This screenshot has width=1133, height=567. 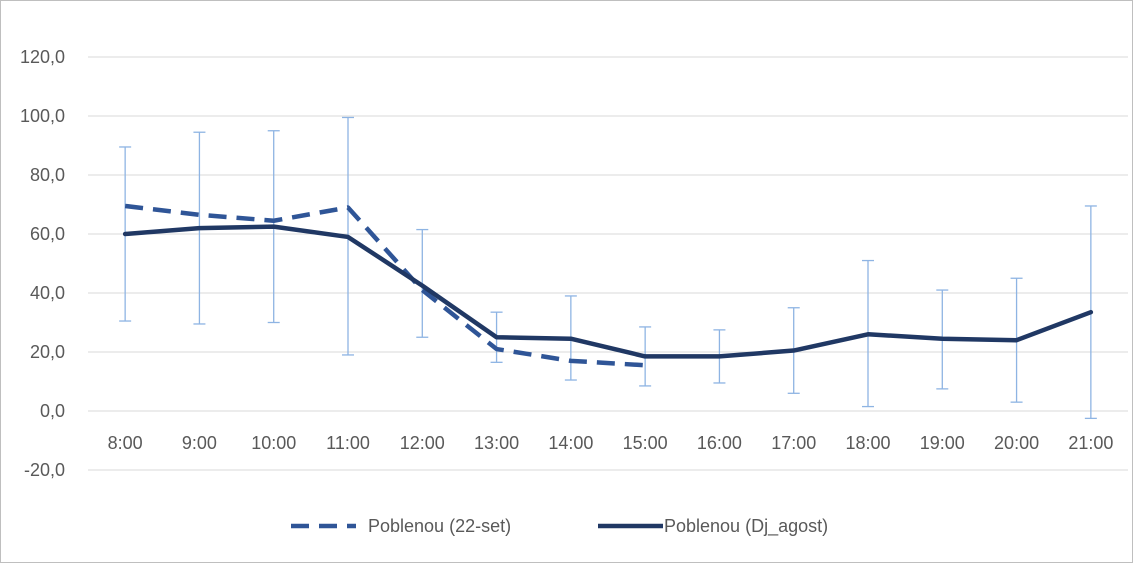 I want to click on legend-label-2: Poblenou (Dj_agost), so click(x=746, y=526).